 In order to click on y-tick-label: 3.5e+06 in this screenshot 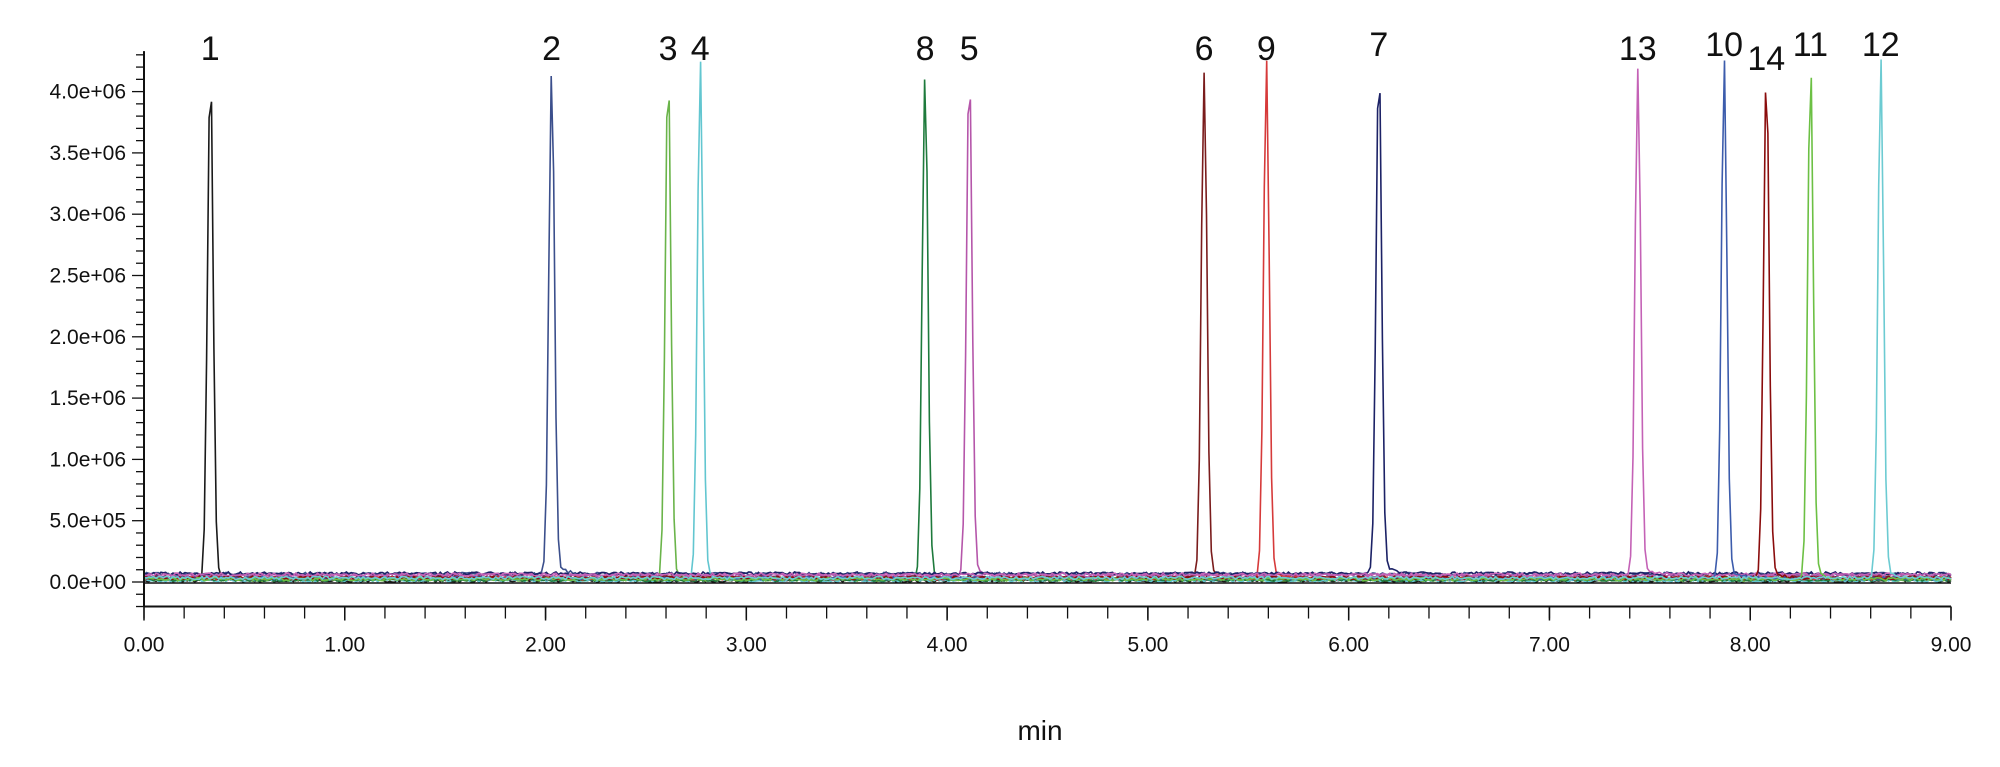, I will do `click(88, 153)`.